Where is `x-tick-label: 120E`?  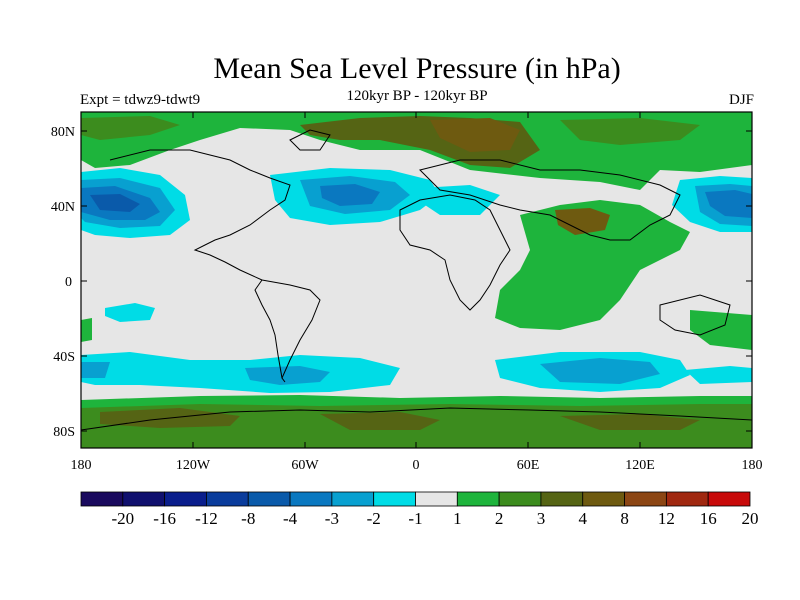 x-tick-label: 120E is located at coordinates (640, 465).